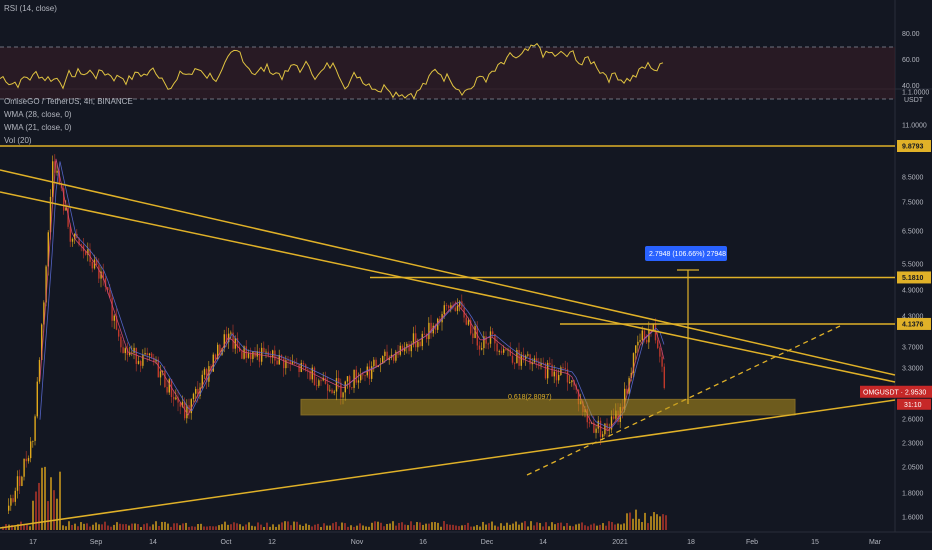  What do you see at coordinates (913, 468) in the screenshot?
I see `price-tick-label: 2.0500` at bounding box center [913, 468].